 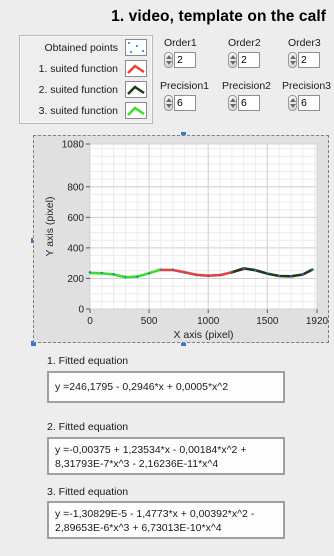 I want to click on precision1-input: 6, so click(x=185, y=103).